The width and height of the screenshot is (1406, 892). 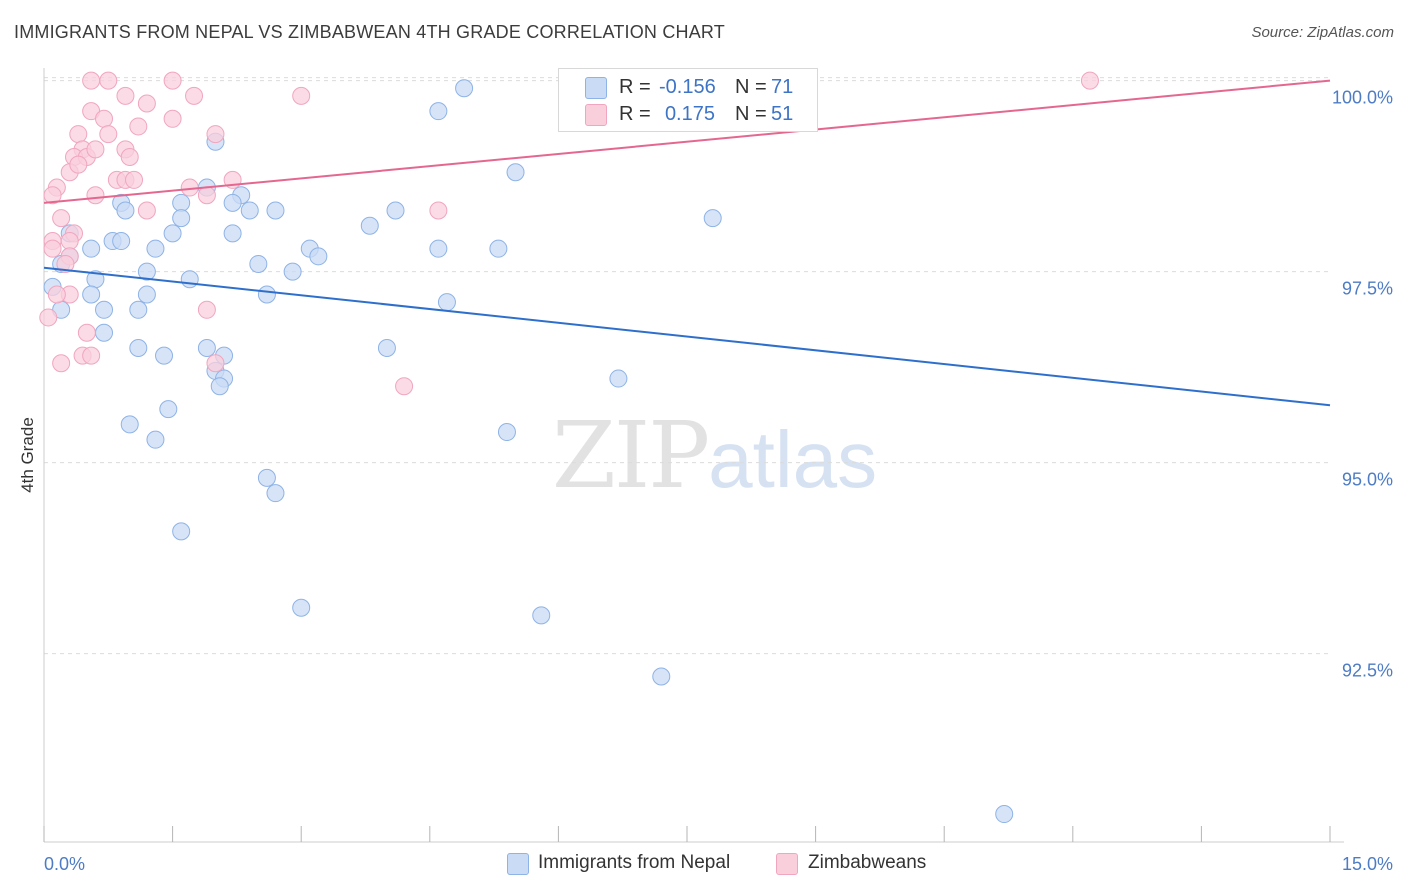 I want to click on legend-zimbabwe-swatch, so click(x=787, y=864).